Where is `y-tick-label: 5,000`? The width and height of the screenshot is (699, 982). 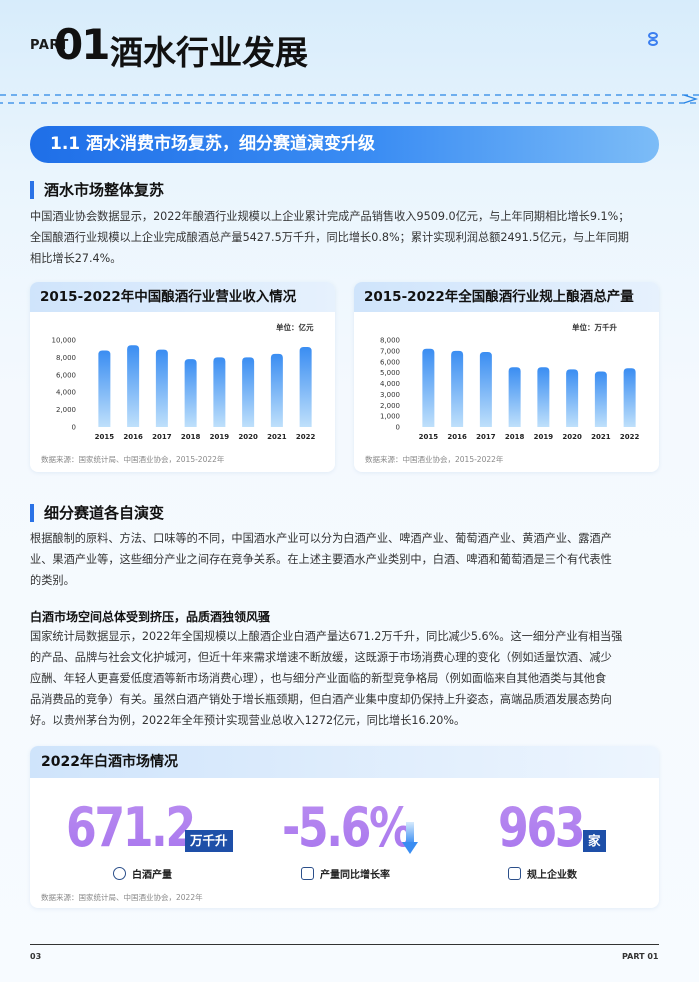 y-tick-label: 5,000 is located at coordinates (390, 373).